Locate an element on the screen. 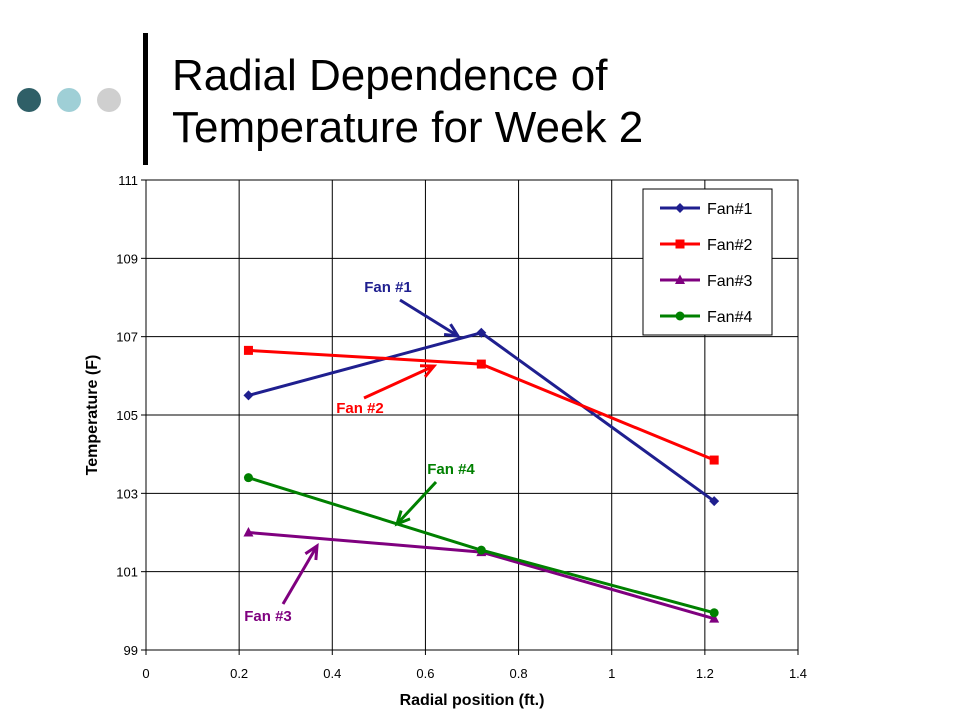 Image resolution: width=960 pixels, height=720 pixels. annotation-1: Fan #1 is located at coordinates (412, 308).